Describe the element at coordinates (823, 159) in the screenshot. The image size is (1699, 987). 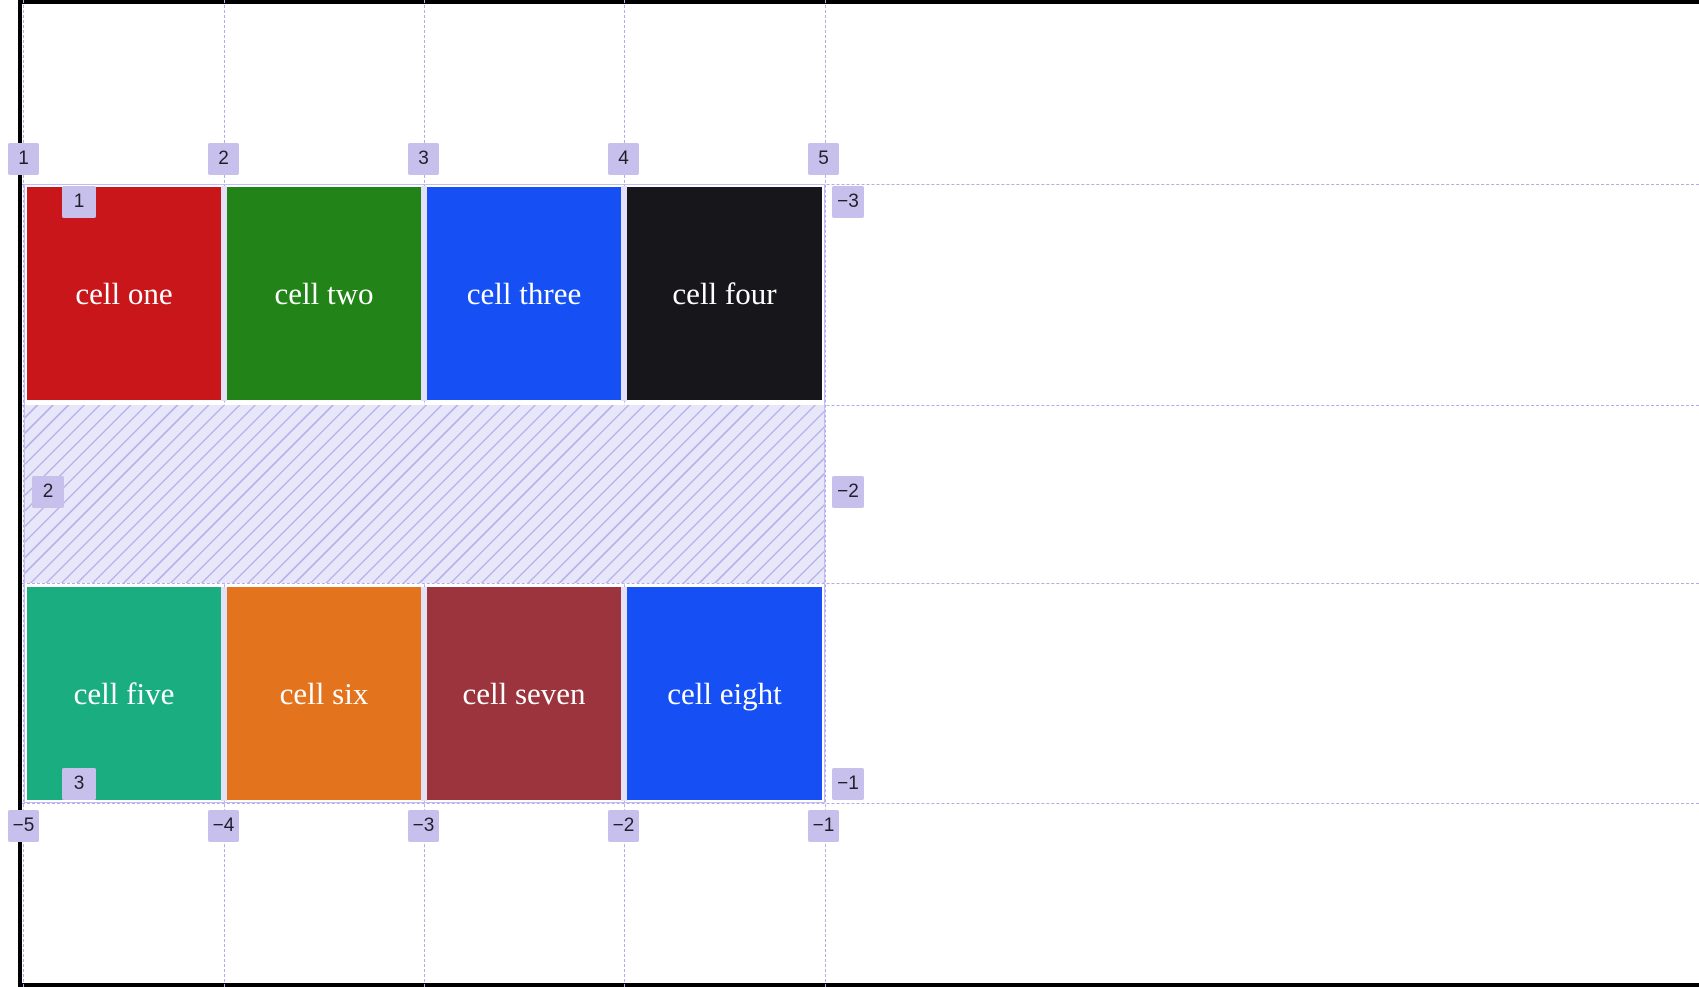
I see `column-line-number-badge: 5` at that location.